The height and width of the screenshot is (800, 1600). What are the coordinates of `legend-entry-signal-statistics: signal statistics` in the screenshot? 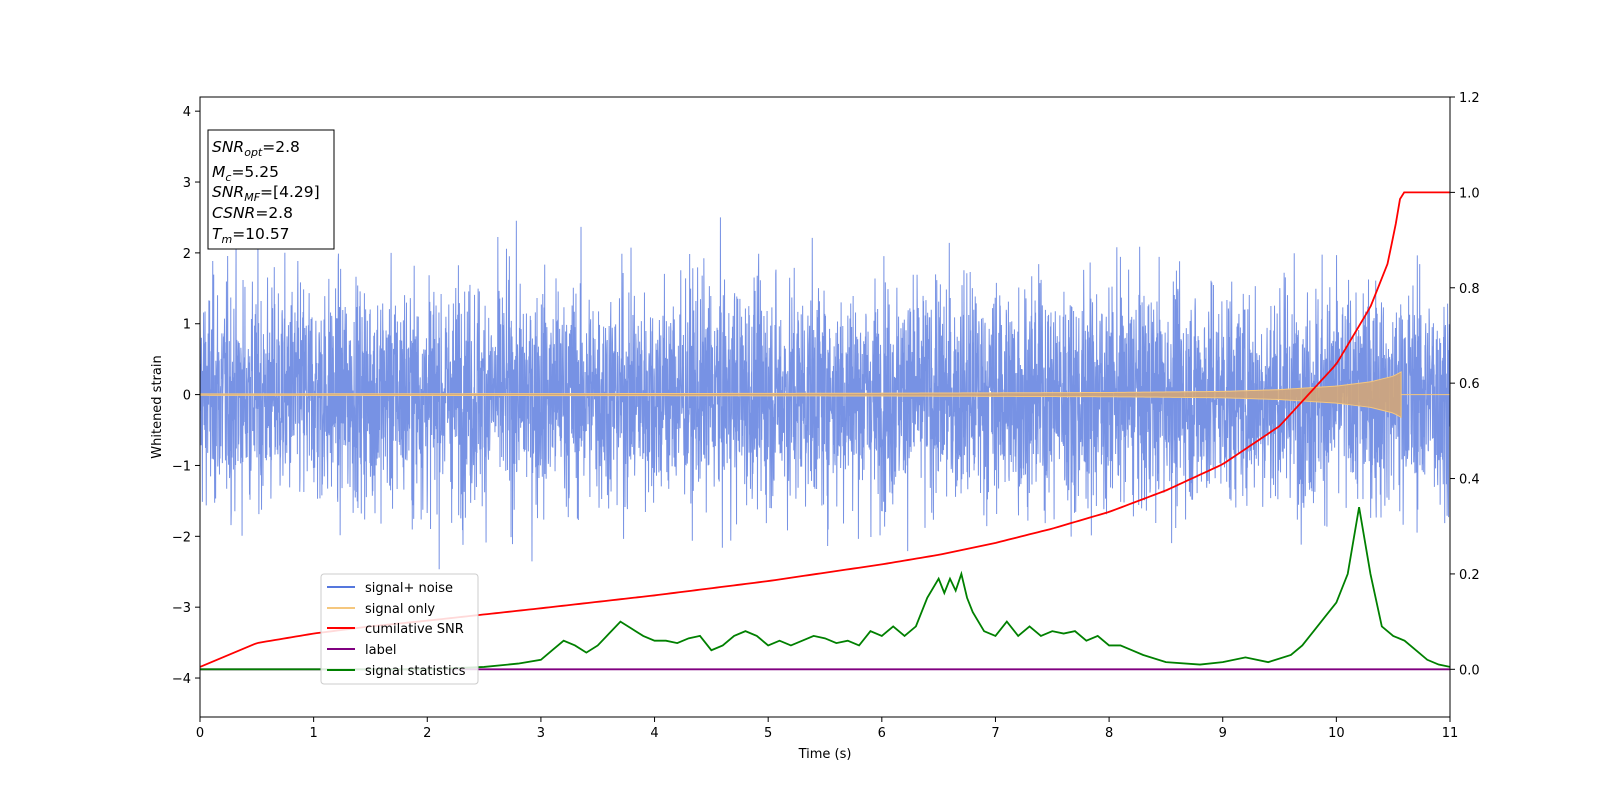 It's located at (396, 671).